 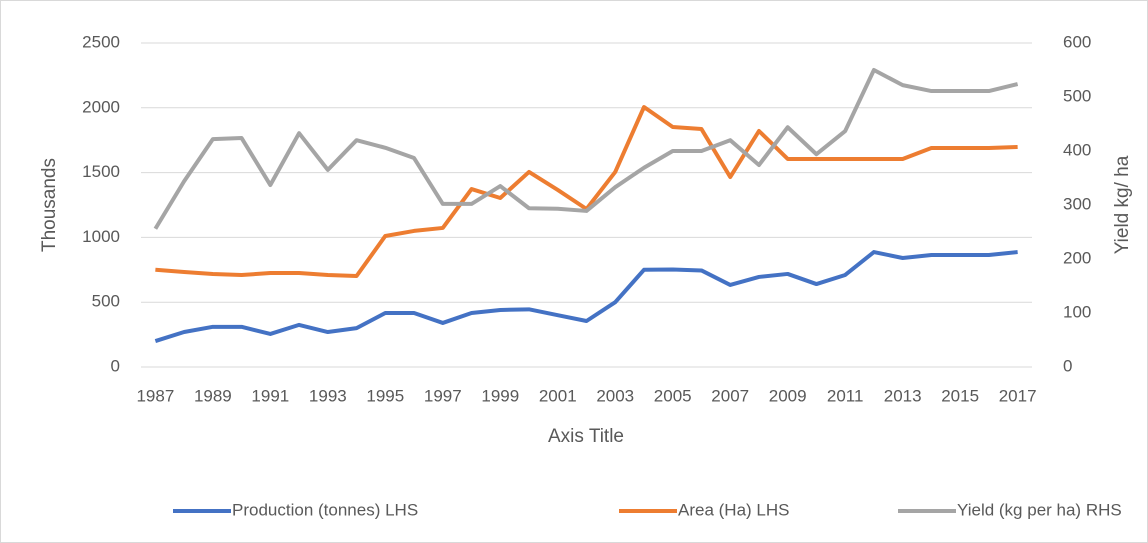 What do you see at coordinates (1122, 204) in the screenshot?
I see `y2-axis-title: Yield kg/ ha` at bounding box center [1122, 204].